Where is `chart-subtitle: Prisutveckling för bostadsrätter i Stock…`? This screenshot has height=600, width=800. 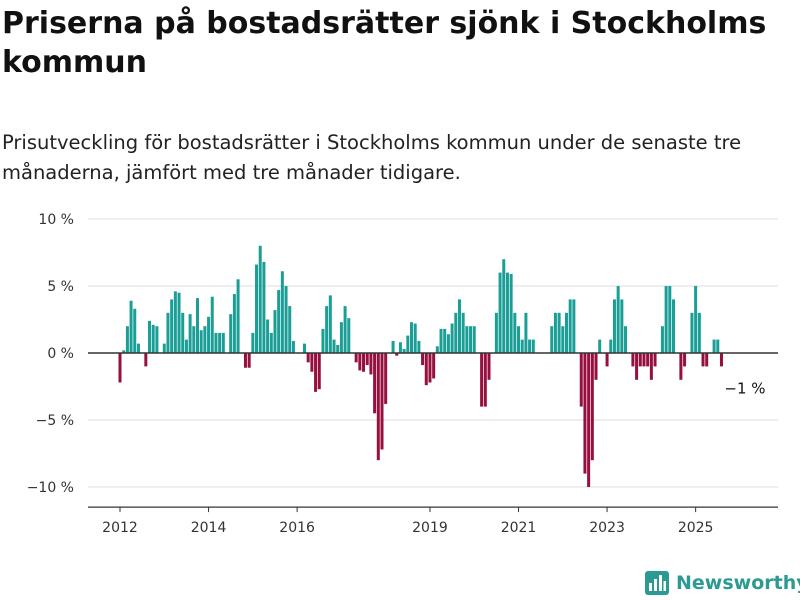 chart-subtitle: Prisutveckling för bostadsrätter i Stock… is located at coordinates (372, 157).